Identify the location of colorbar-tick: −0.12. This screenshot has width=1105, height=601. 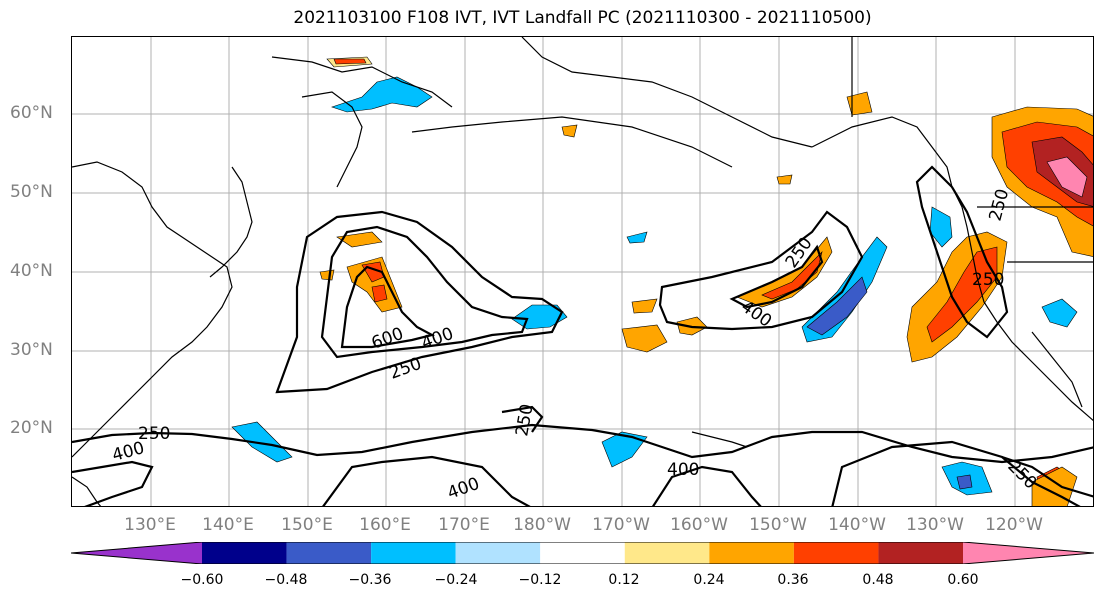
(540, 580).